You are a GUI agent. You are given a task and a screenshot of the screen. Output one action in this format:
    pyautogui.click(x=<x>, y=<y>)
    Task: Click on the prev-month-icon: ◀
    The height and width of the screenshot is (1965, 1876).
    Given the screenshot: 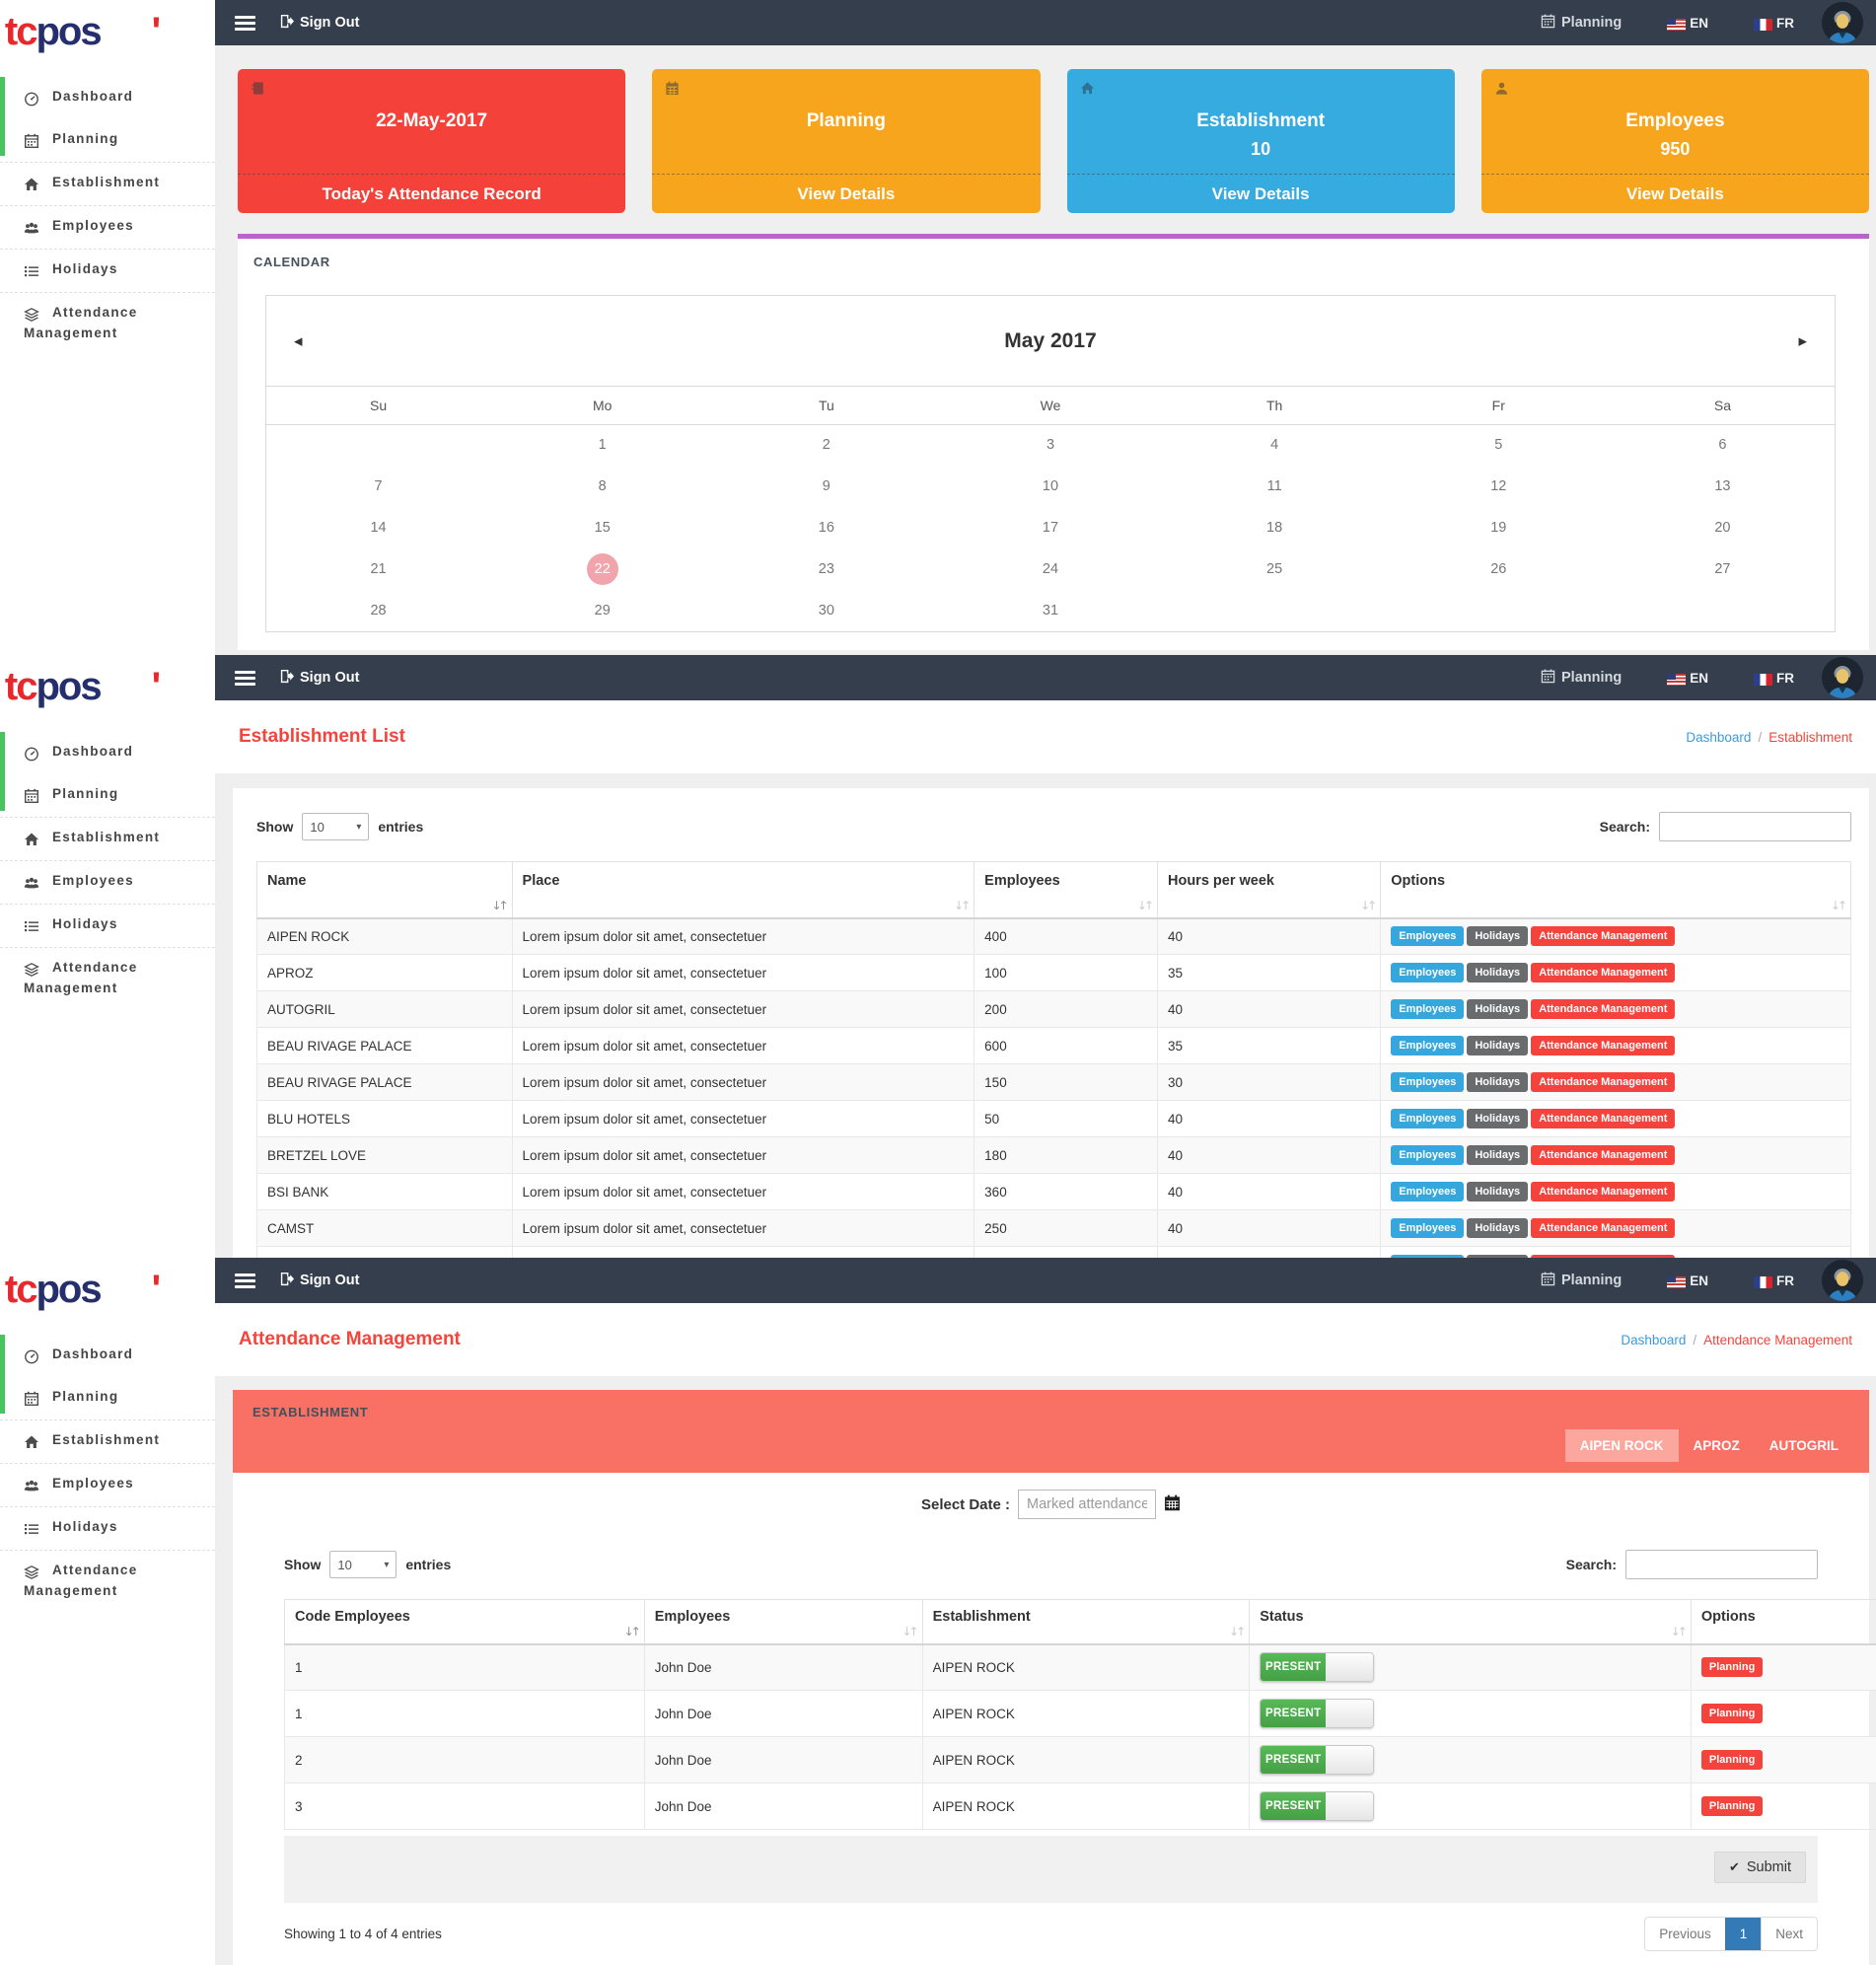 What is the action you would take?
    pyautogui.click(x=298, y=340)
    